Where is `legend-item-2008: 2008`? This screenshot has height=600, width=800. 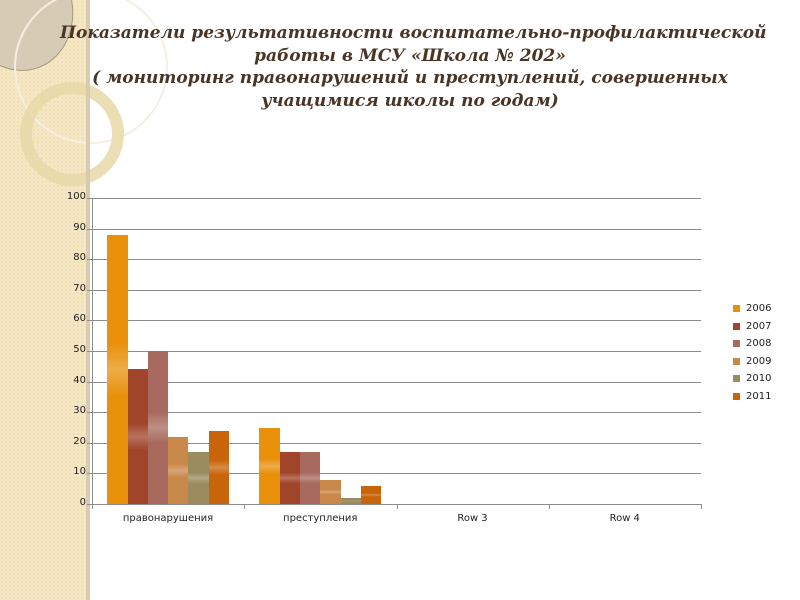 legend-item-2008: 2008 is located at coordinates (752, 344).